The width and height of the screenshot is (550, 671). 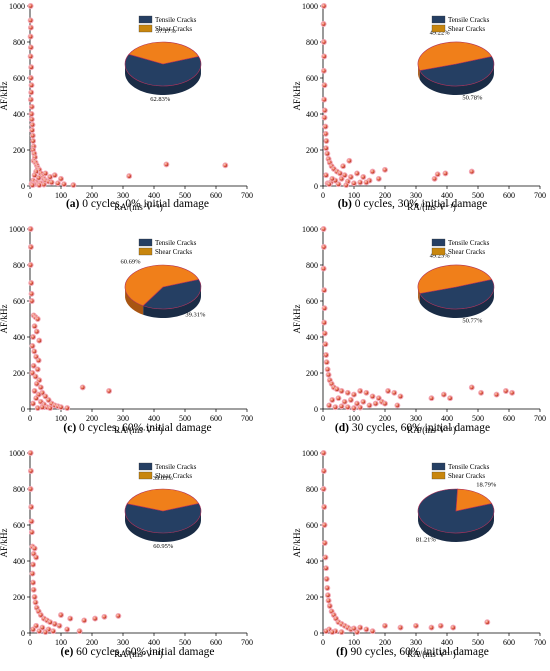 What do you see at coordinates (67, 652) in the screenshot?
I see `panel-caption-letter: (e)` at bounding box center [67, 652].